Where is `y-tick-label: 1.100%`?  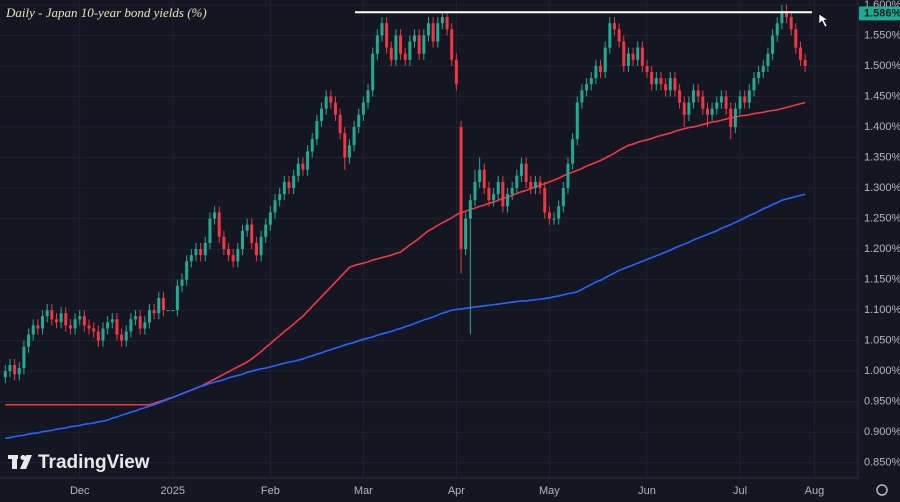 y-tick-label: 1.100% is located at coordinates (882, 310).